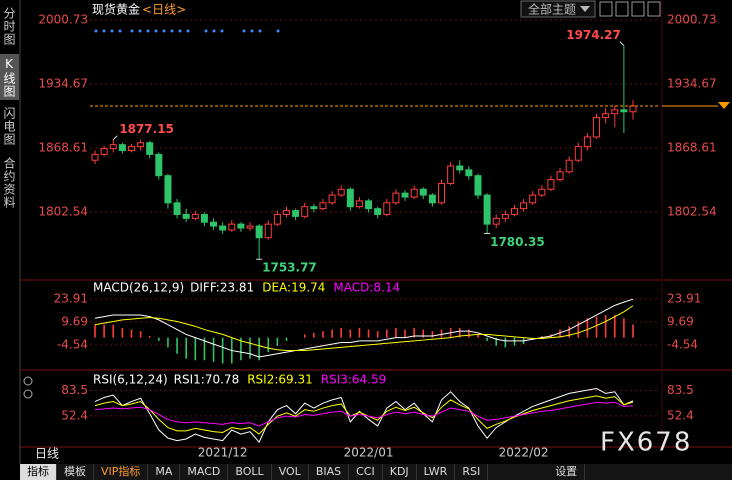 Image resolution: width=732 pixels, height=480 pixels. I want to click on legend-title: 现货黄金, so click(116, 9).